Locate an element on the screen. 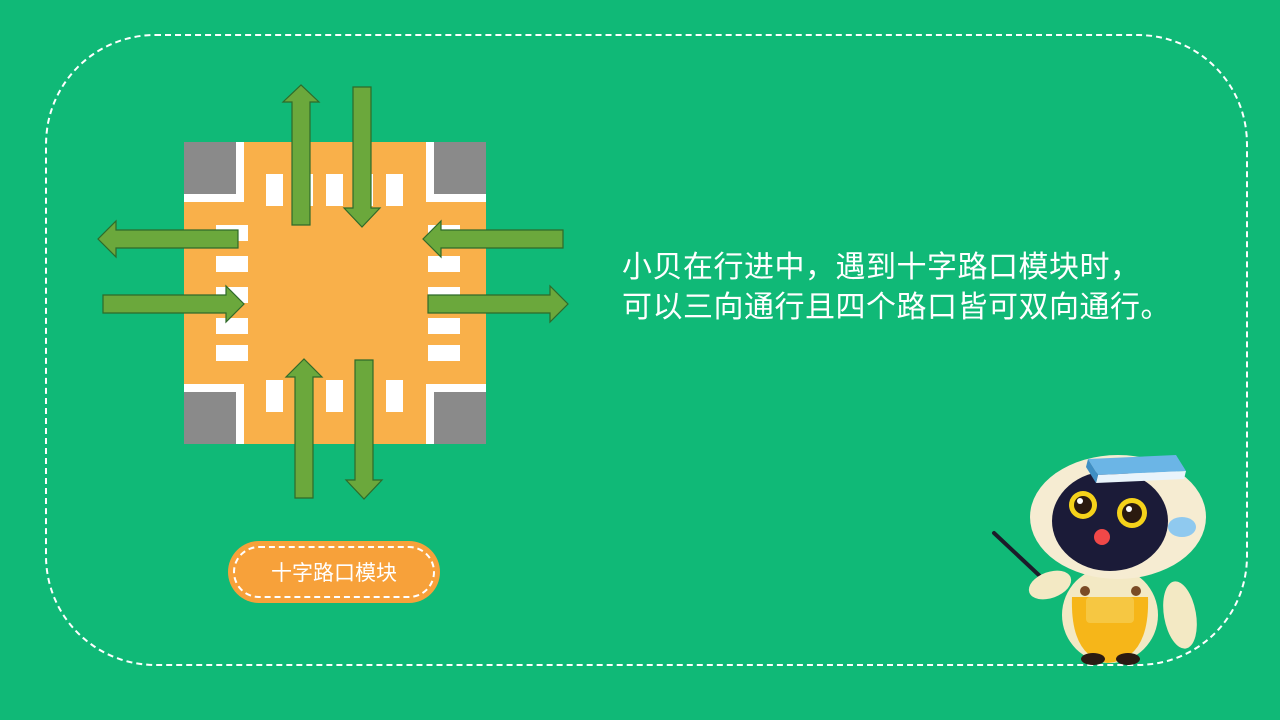  corner-block-top-left is located at coordinates (210, 168).